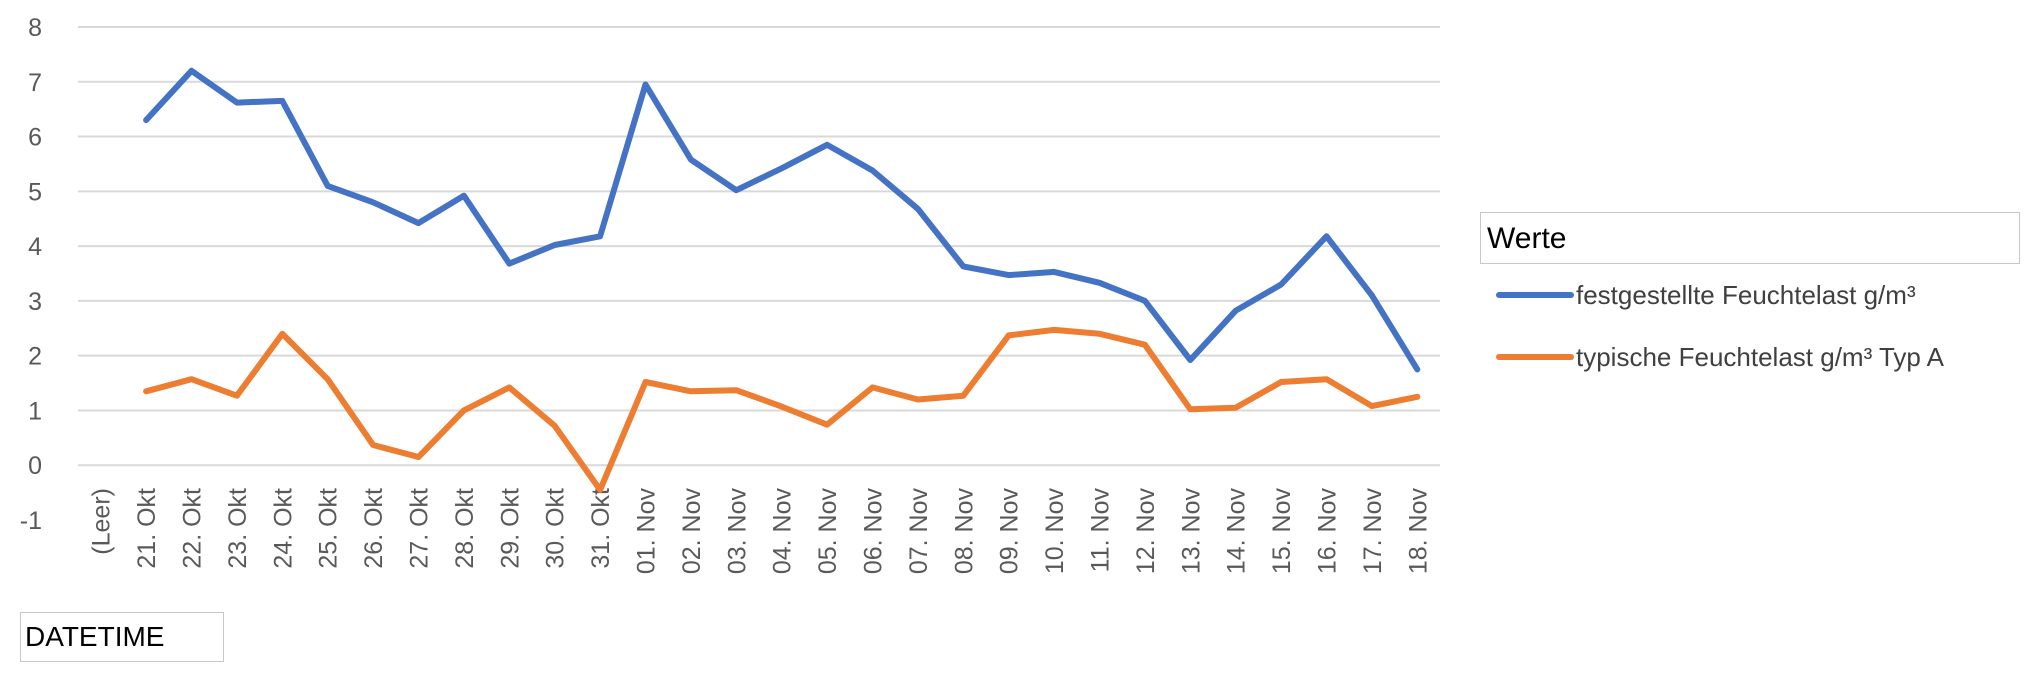 The image size is (2036, 674). I want to click on x-tick-label: 14. Nov, so click(1237, 531).